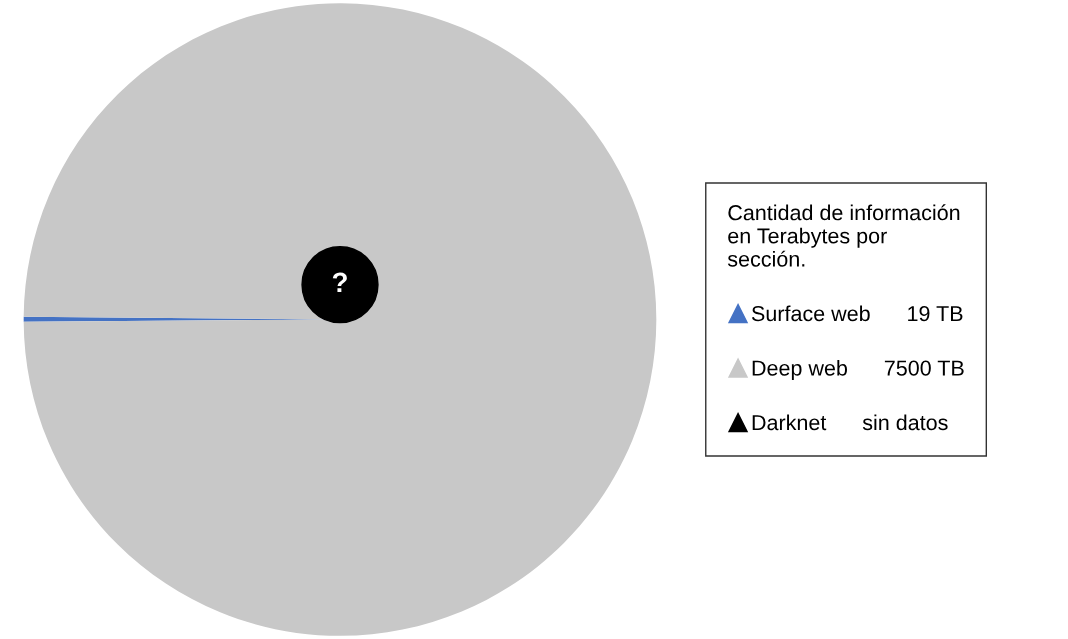 Image resolution: width=1068 pixels, height=639 pixels. Describe the element at coordinates (857, 313) in the screenshot. I see `legend-label: Surface web 19 TB` at that location.